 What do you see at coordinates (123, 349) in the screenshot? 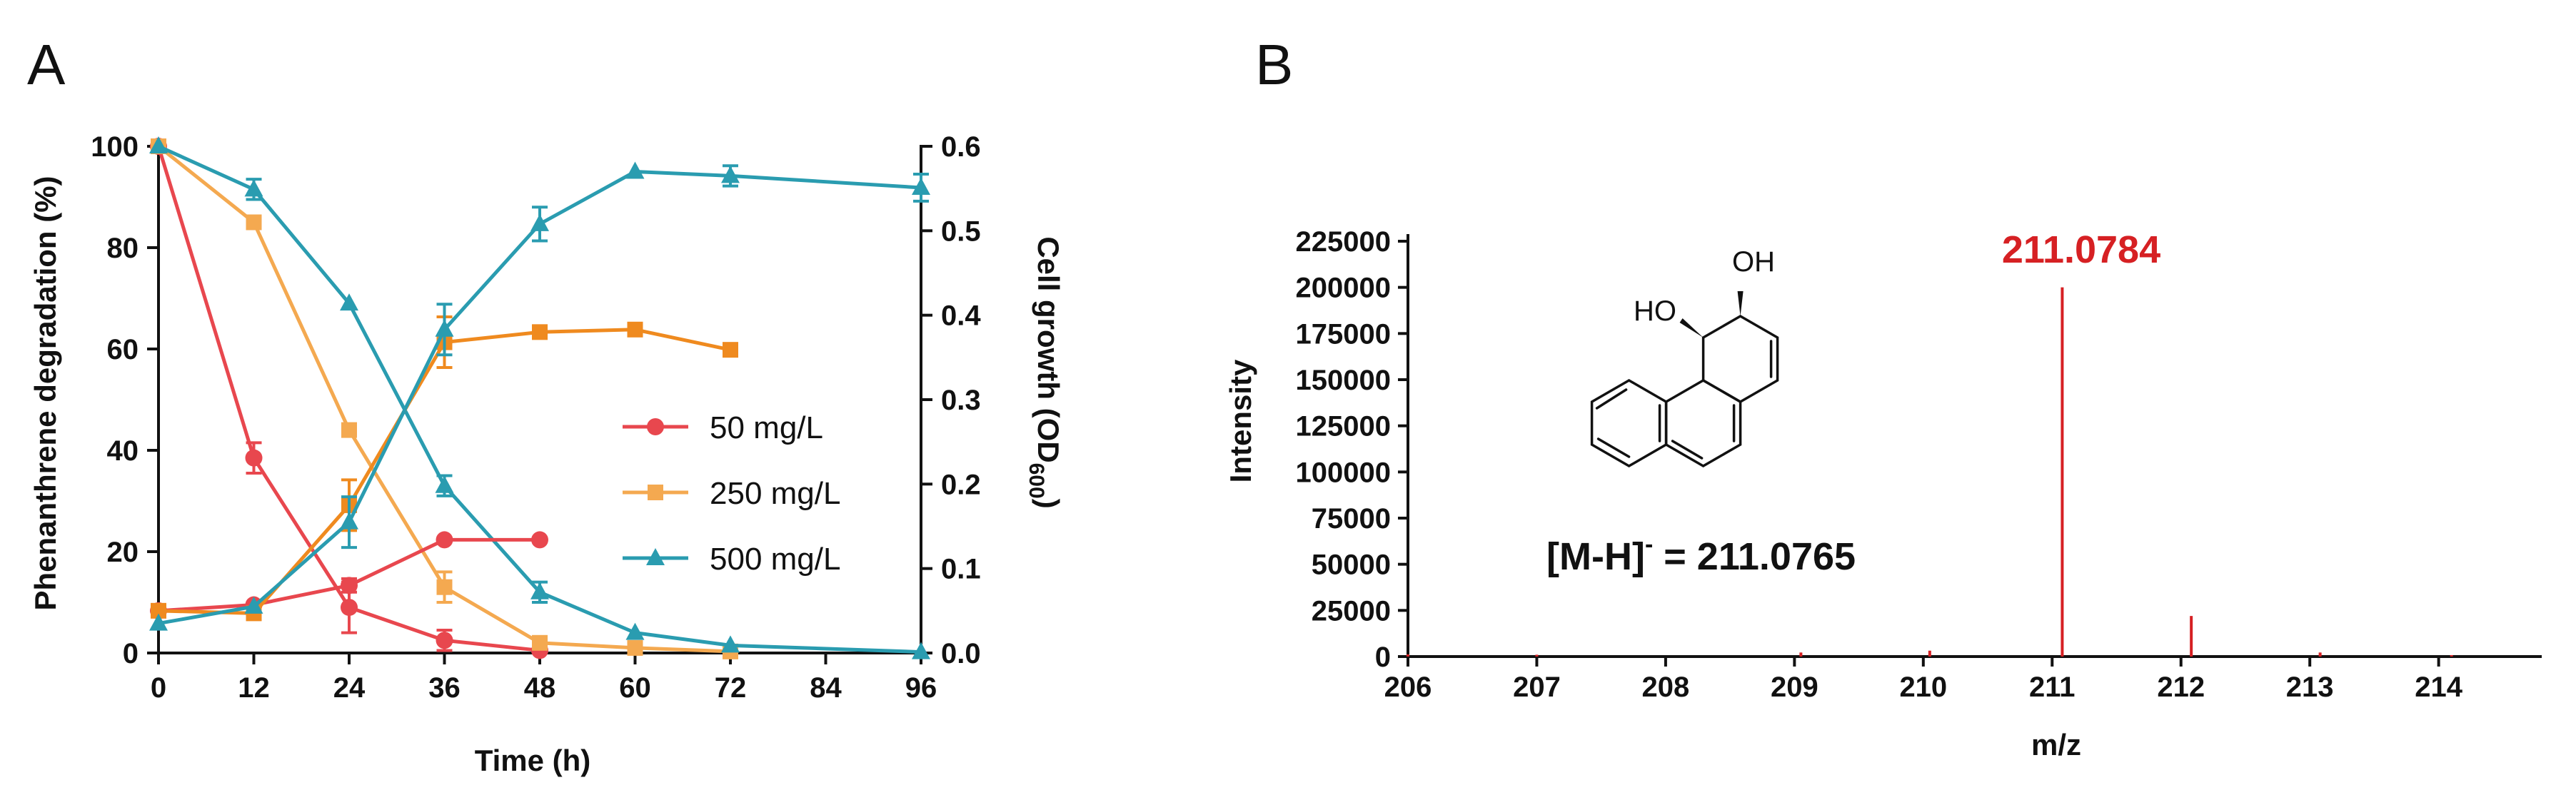
I see `y-left-tick-label: 60` at bounding box center [123, 349].